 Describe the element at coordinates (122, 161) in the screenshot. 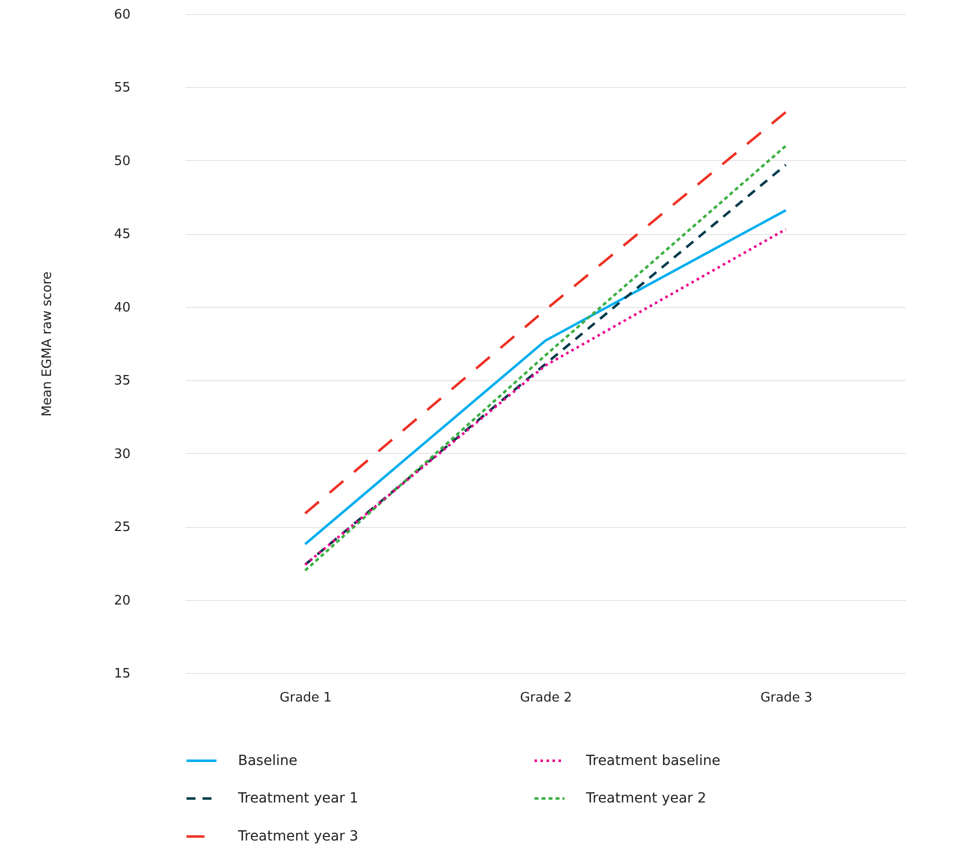

I see `y-tick-label: 50` at that location.